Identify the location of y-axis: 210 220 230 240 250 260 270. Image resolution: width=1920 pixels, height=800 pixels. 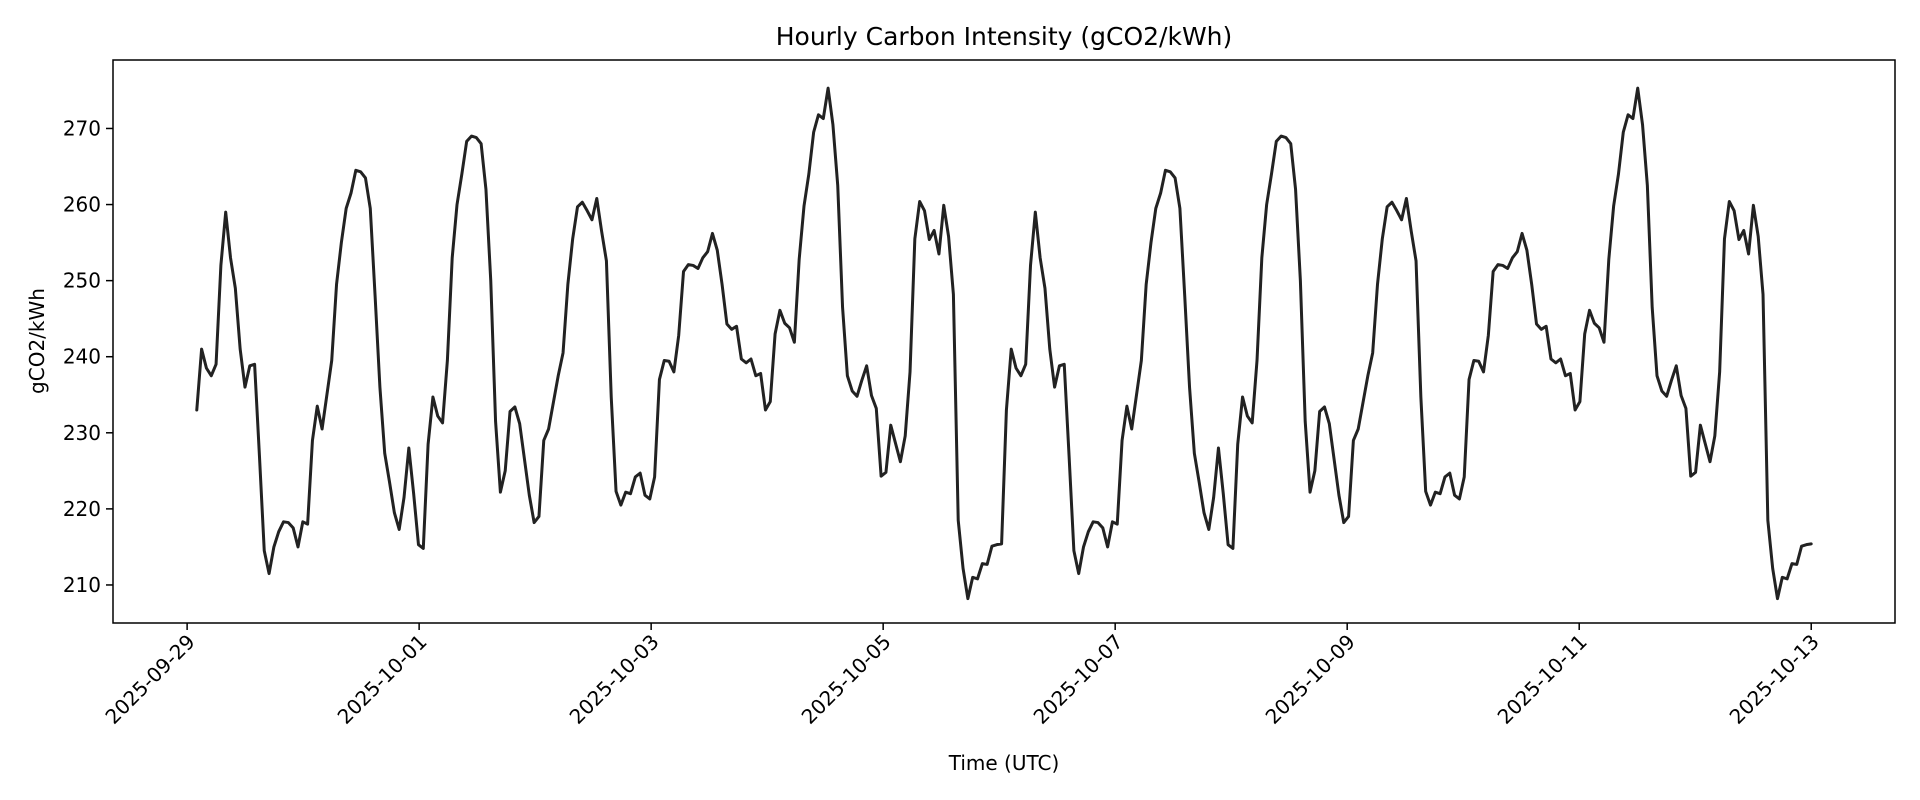
(88, 356).